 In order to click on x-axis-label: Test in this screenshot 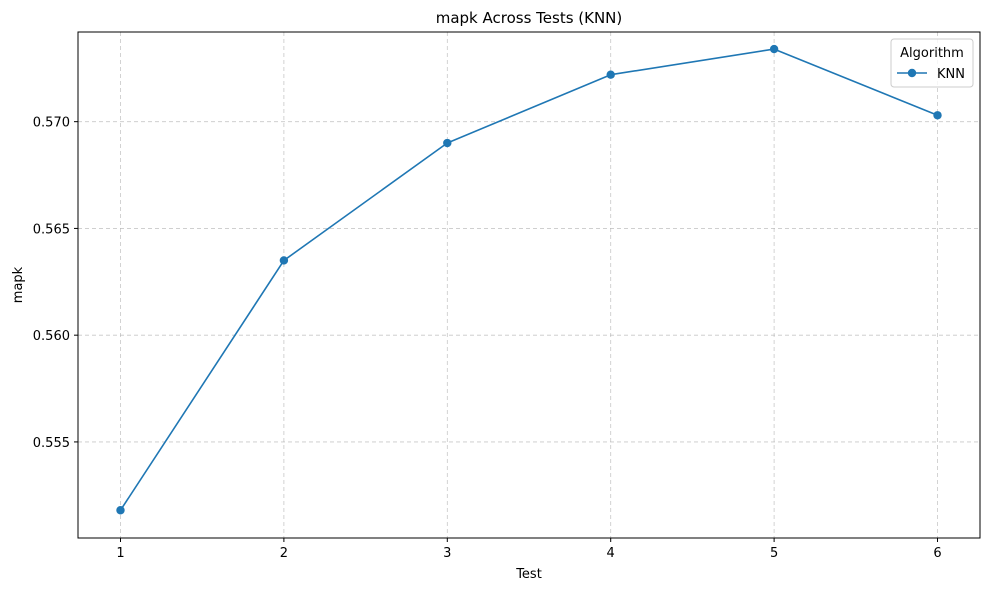, I will do `click(528, 574)`.